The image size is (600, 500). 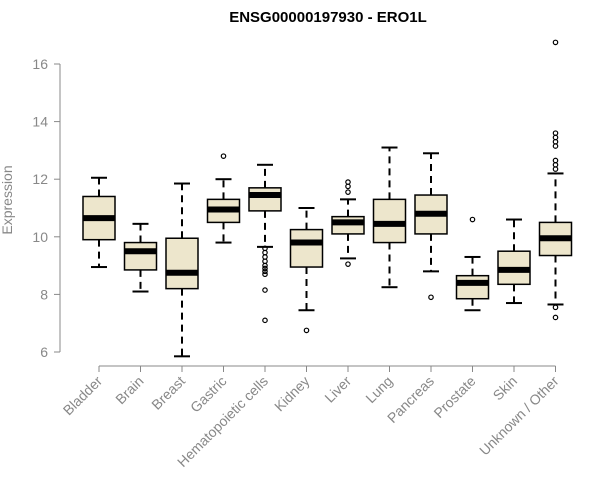 What do you see at coordinates (337, 389) in the screenshot?
I see `x-tick-label: Liver` at bounding box center [337, 389].